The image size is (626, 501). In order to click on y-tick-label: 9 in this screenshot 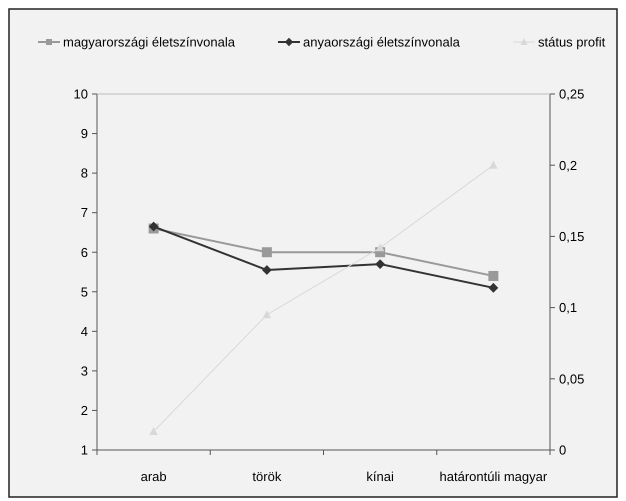, I will do `click(84, 134)`.